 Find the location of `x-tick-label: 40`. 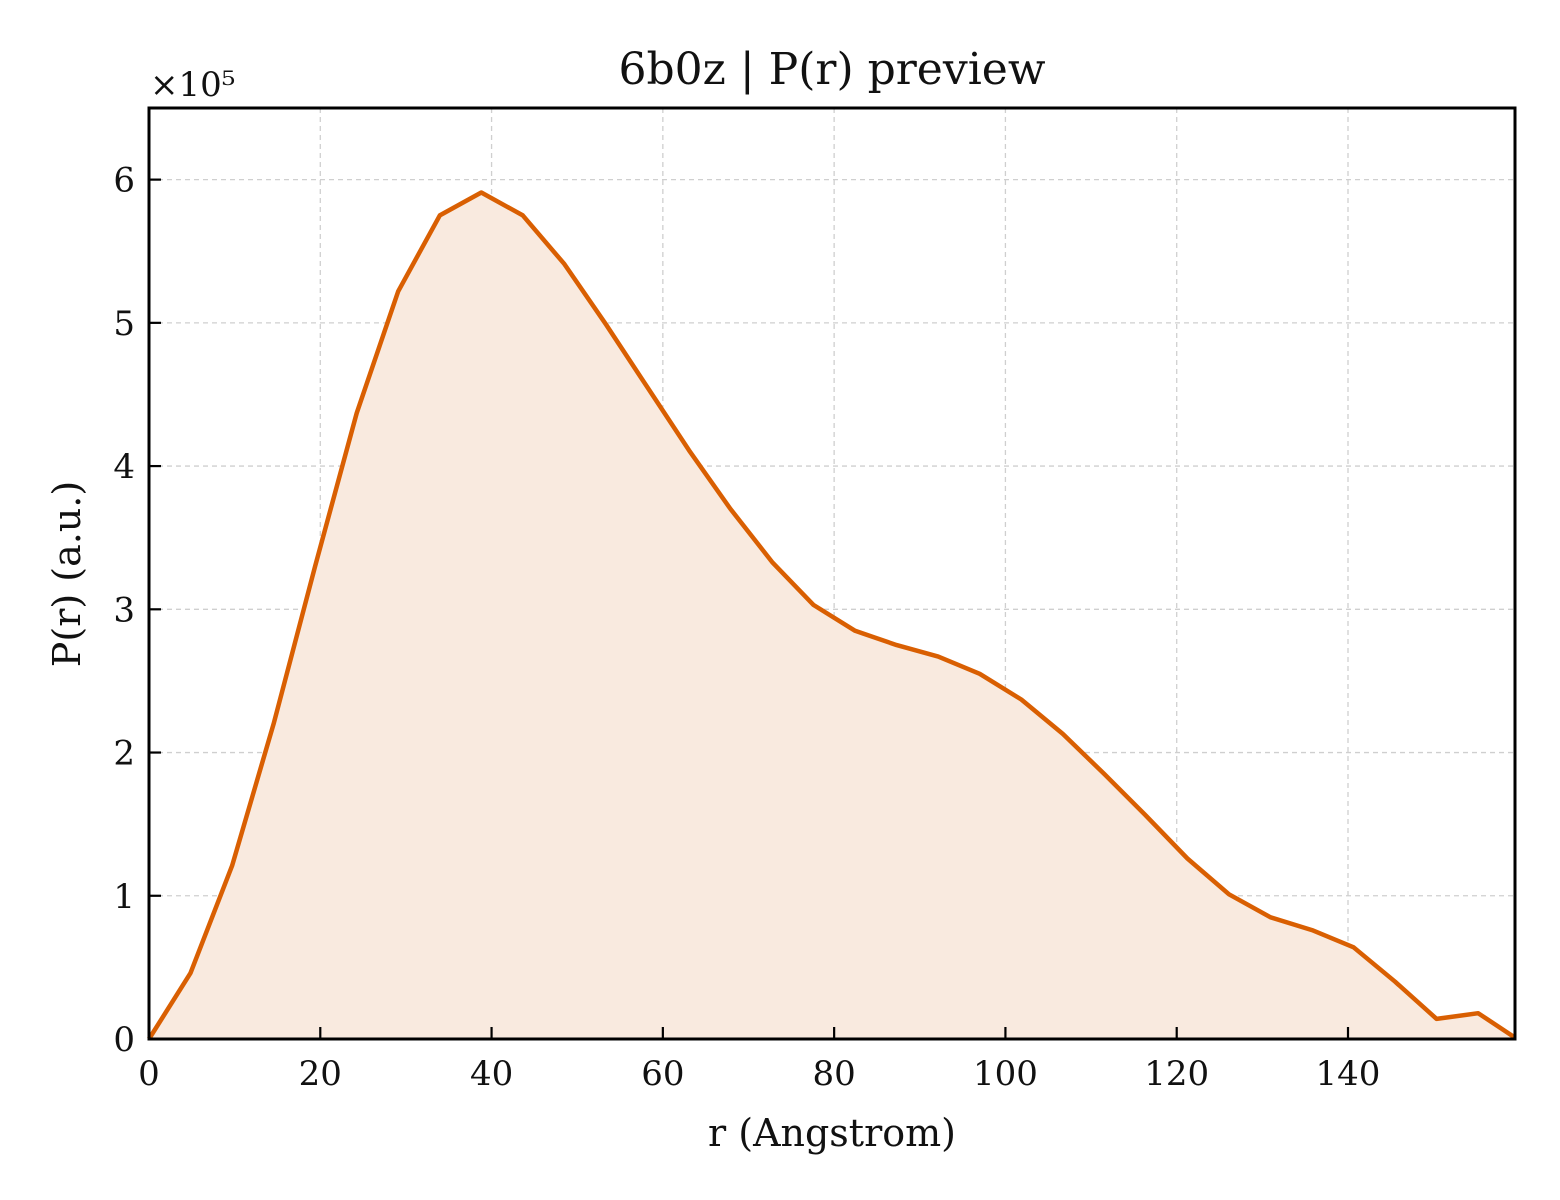

x-tick-label: 40 is located at coordinates (491, 1074).